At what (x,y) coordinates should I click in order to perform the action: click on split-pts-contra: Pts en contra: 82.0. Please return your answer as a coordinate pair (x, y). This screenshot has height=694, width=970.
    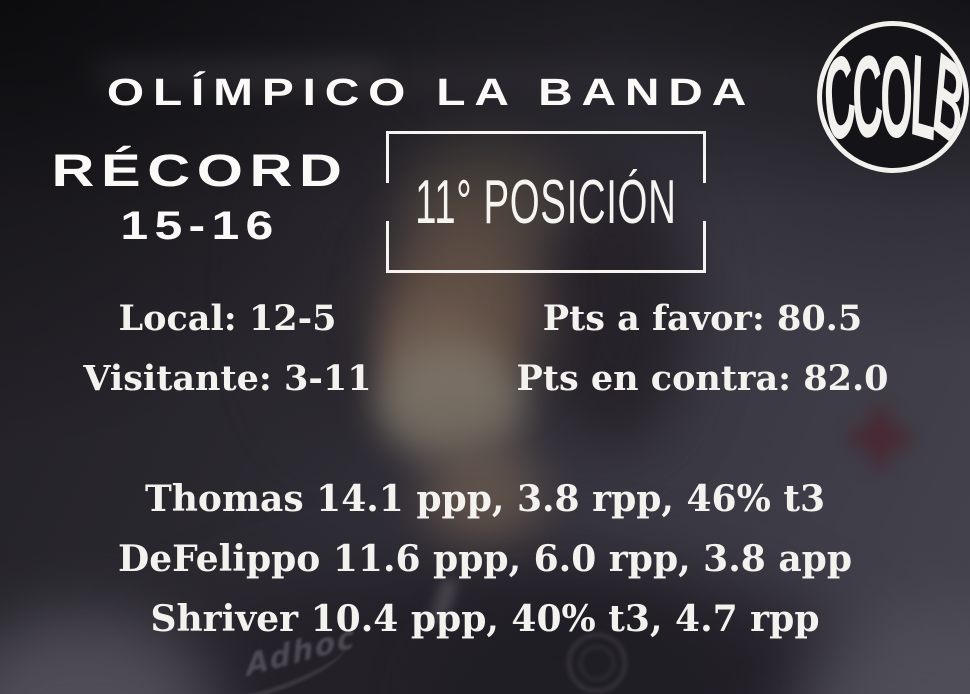
    Looking at the image, I should click on (702, 378).